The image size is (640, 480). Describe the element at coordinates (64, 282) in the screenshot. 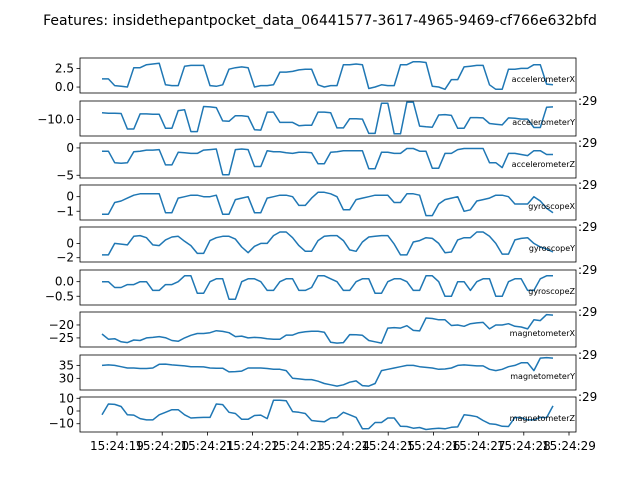

I see `ytick-label-gyroscopeZ: 0.0` at that location.